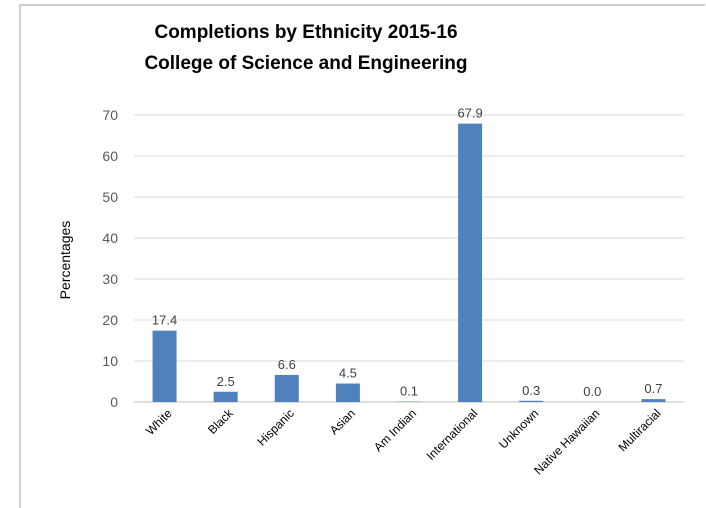 The width and height of the screenshot is (706, 508). Describe the element at coordinates (305, 63) in the screenshot. I see `chart-title-line-2: College of Science and Engineering` at that location.